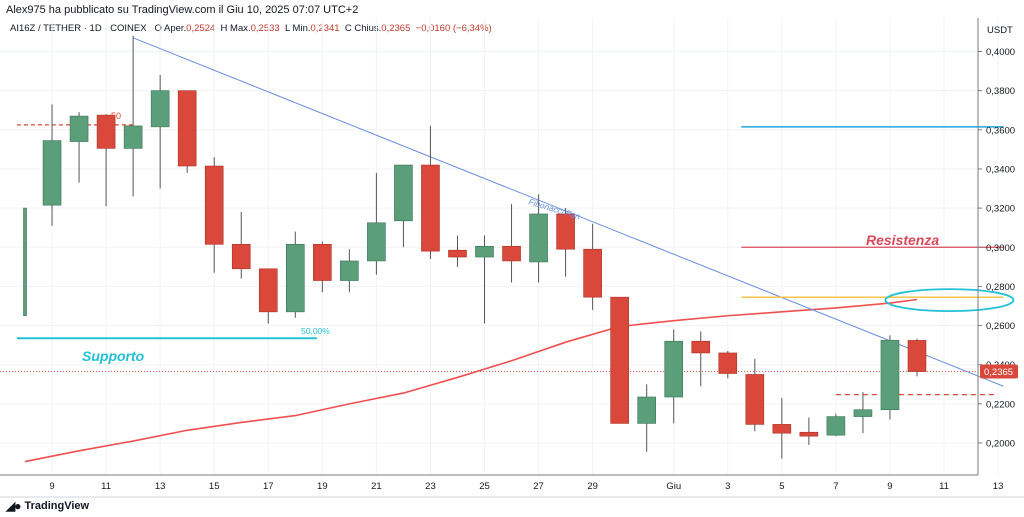 The width and height of the screenshot is (1024, 517). I want to click on low-text: Min., so click(301, 28).